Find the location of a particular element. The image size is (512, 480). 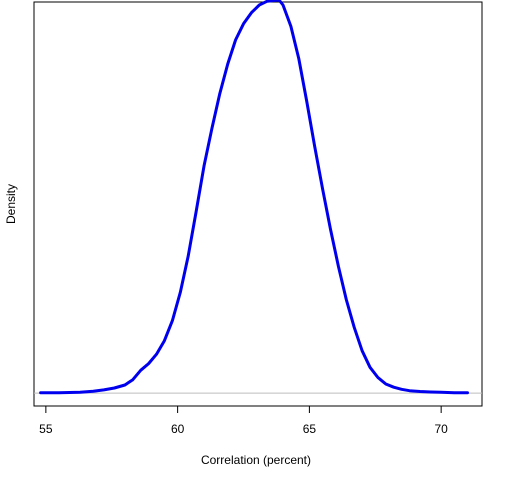

y-axis-label: Density is located at coordinates (11, 204).